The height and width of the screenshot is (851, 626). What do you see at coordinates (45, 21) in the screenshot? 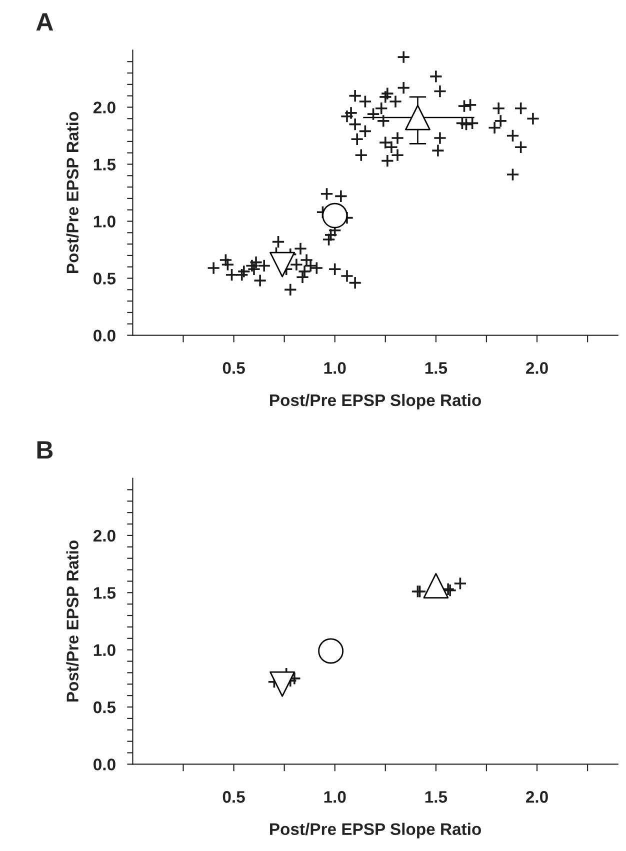
I see `chart-title: A` at bounding box center [45, 21].